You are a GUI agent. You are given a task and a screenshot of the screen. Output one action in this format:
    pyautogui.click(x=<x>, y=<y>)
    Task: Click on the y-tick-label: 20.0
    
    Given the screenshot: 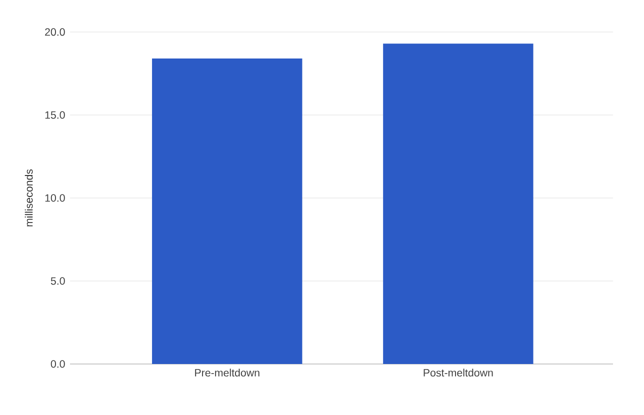 What is the action you would take?
    pyautogui.click(x=55, y=32)
    